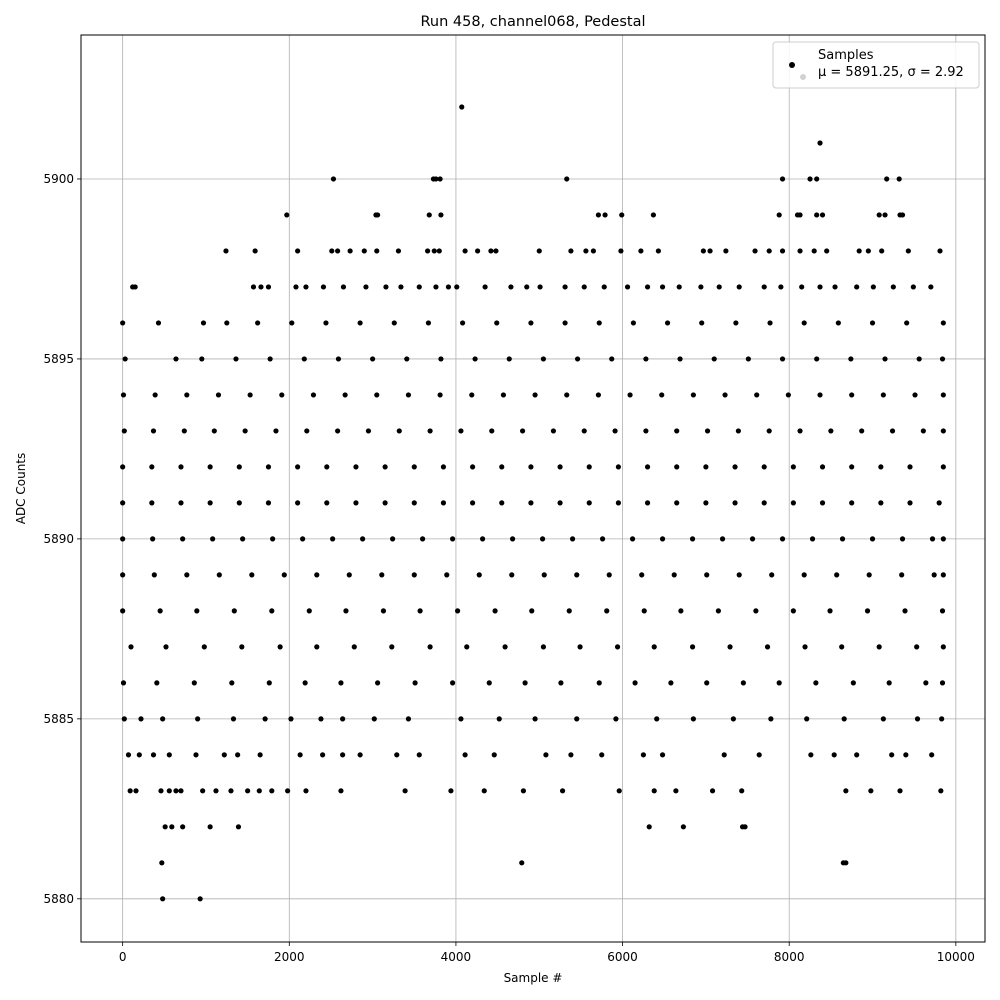 The height and width of the screenshot is (1000, 1000). Describe the element at coordinates (58, 899) in the screenshot. I see `y-tick-label: 5880` at that location.